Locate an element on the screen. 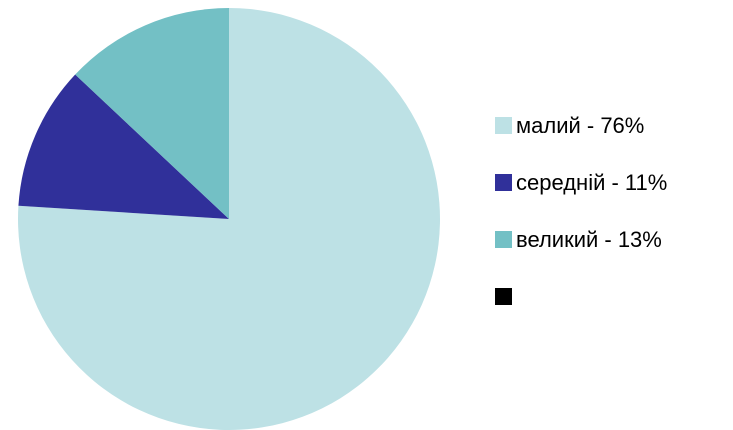 The width and height of the screenshot is (733, 430). legend-label-2: великий - 13% is located at coordinates (589, 239).